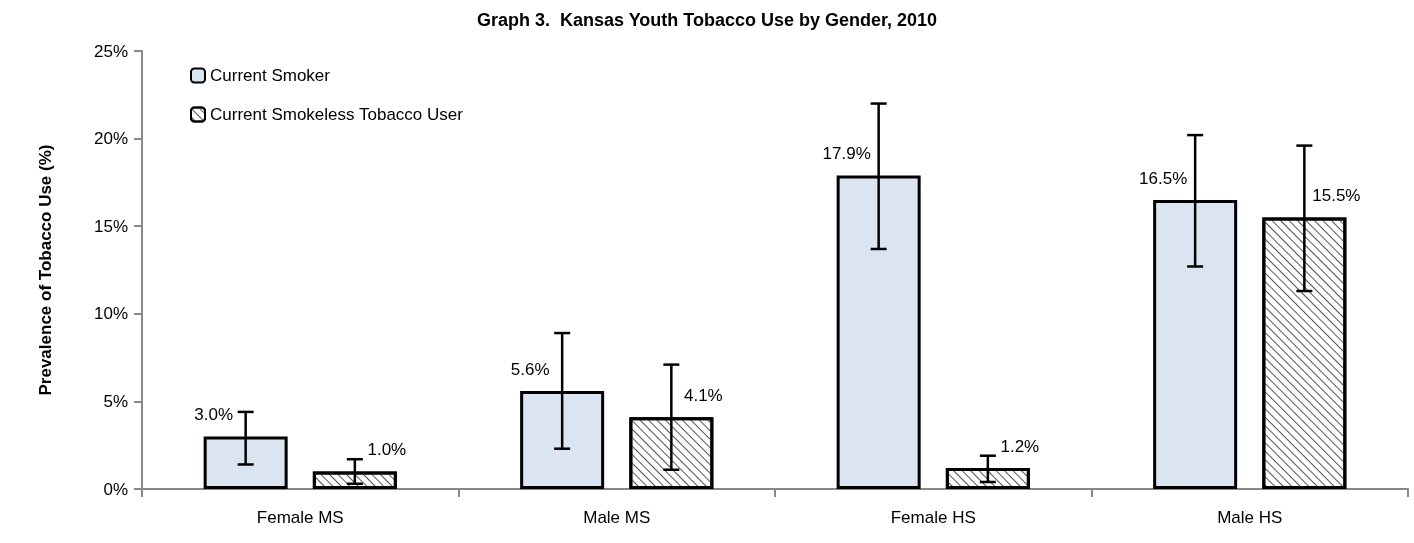  What do you see at coordinates (110, 226) in the screenshot?
I see `y-tick-label: 15%` at bounding box center [110, 226].